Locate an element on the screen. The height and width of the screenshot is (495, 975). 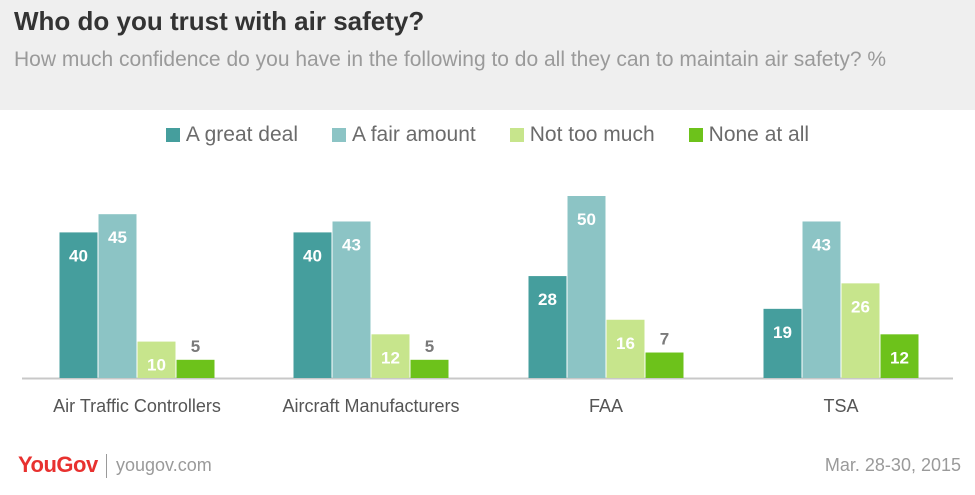
data-label: 16 is located at coordinates (625, 343).